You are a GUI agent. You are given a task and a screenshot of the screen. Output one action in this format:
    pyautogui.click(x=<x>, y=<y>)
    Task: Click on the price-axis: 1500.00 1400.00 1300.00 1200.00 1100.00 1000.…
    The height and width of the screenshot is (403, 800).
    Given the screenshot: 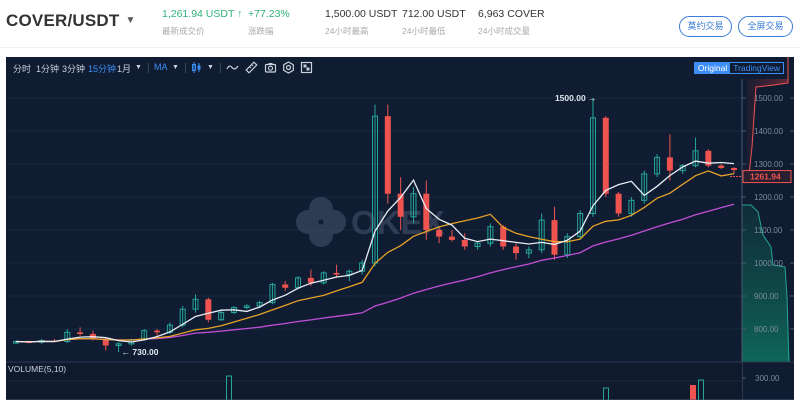 What is the action you would take?
    pyautogui.click(x=767, y=239)
    